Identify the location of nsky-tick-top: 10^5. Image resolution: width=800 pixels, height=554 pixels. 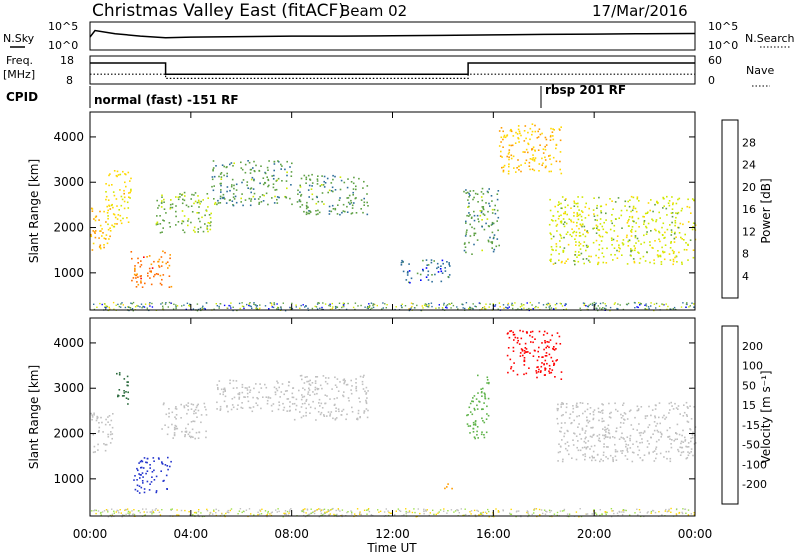
(63, 26).